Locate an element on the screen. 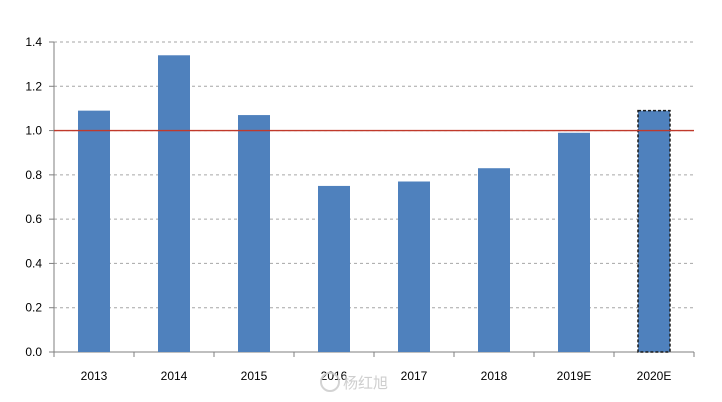 The width and height of the screenshot is (722, 402). x-tick-labels: 2013 2014 2015 2016 2017 2018 2019E 2020E is located at coordinates (376, 376).